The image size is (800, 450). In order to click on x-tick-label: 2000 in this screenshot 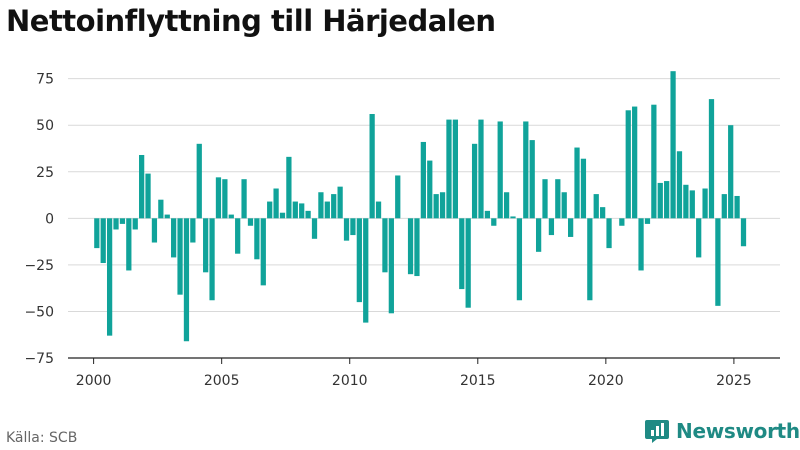, I will do `click(94, 381)`.